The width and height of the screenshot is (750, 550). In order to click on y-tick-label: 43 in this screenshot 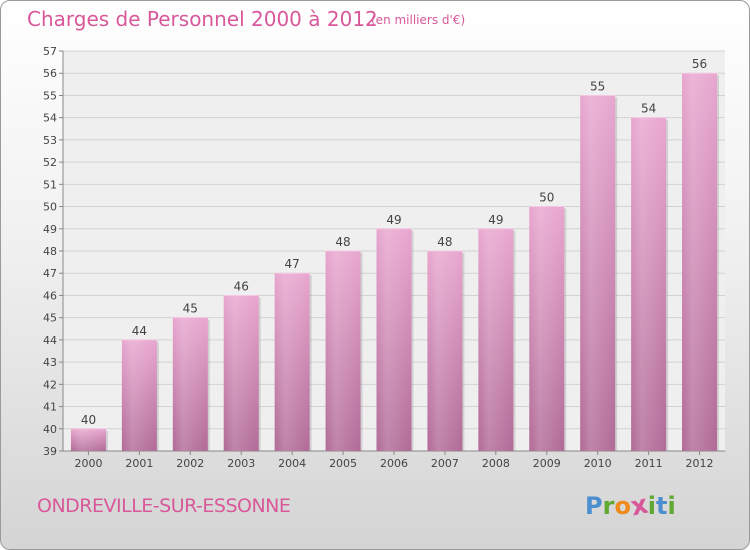, I will do `click(50, 362)`.